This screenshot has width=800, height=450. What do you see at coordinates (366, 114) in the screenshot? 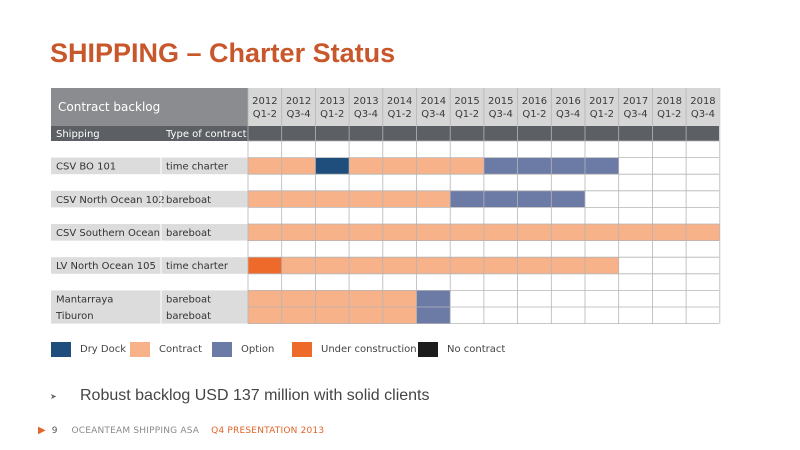
I see `period-half-3: Q3-4` at bounding box center [366, 114].